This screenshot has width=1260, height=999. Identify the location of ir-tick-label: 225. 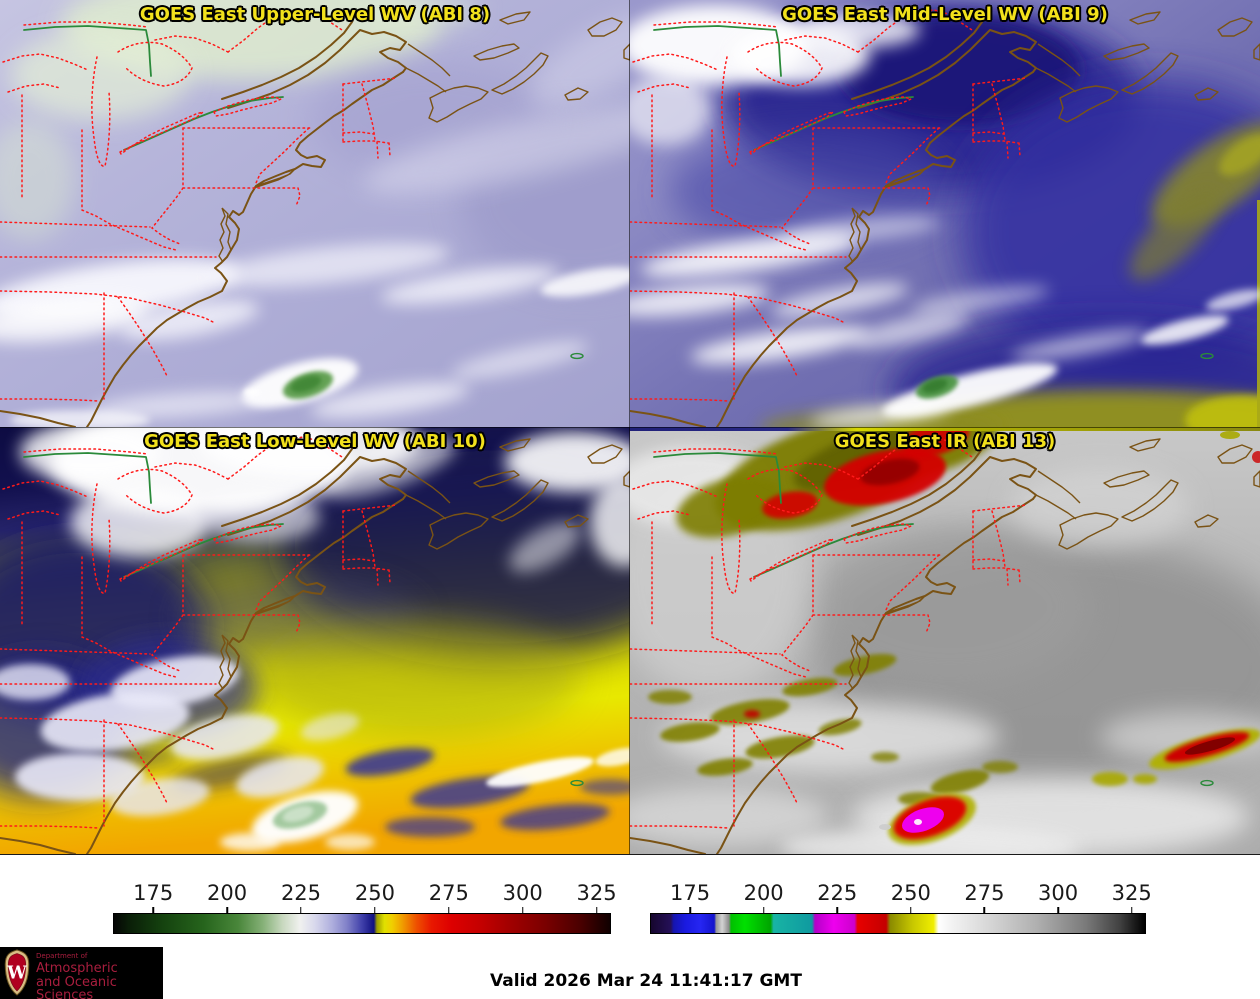
(837, 893).